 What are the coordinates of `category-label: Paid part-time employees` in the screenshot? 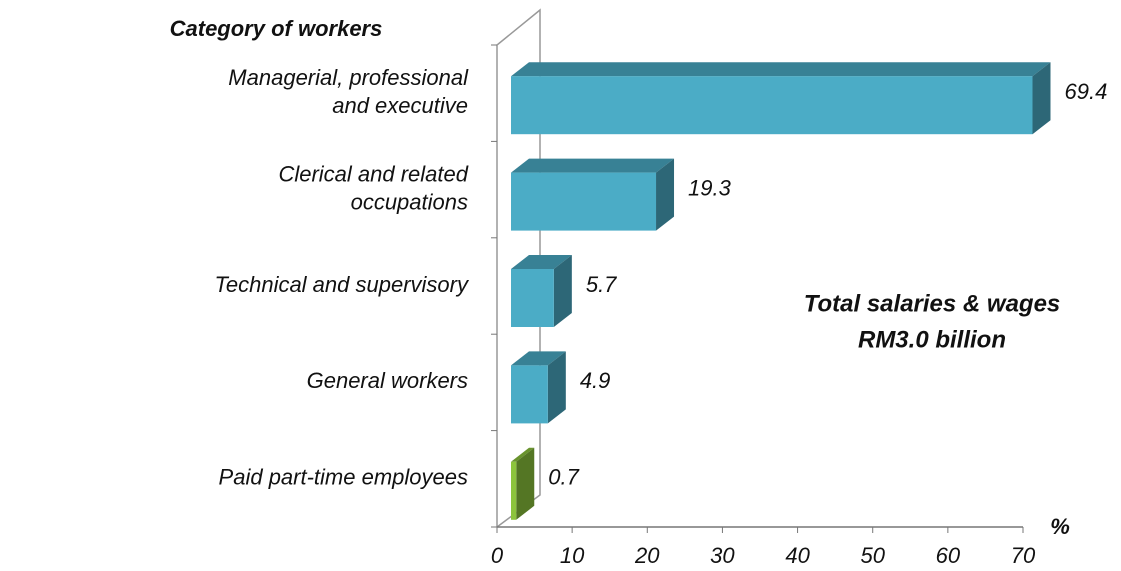 It's located at (343, 477).